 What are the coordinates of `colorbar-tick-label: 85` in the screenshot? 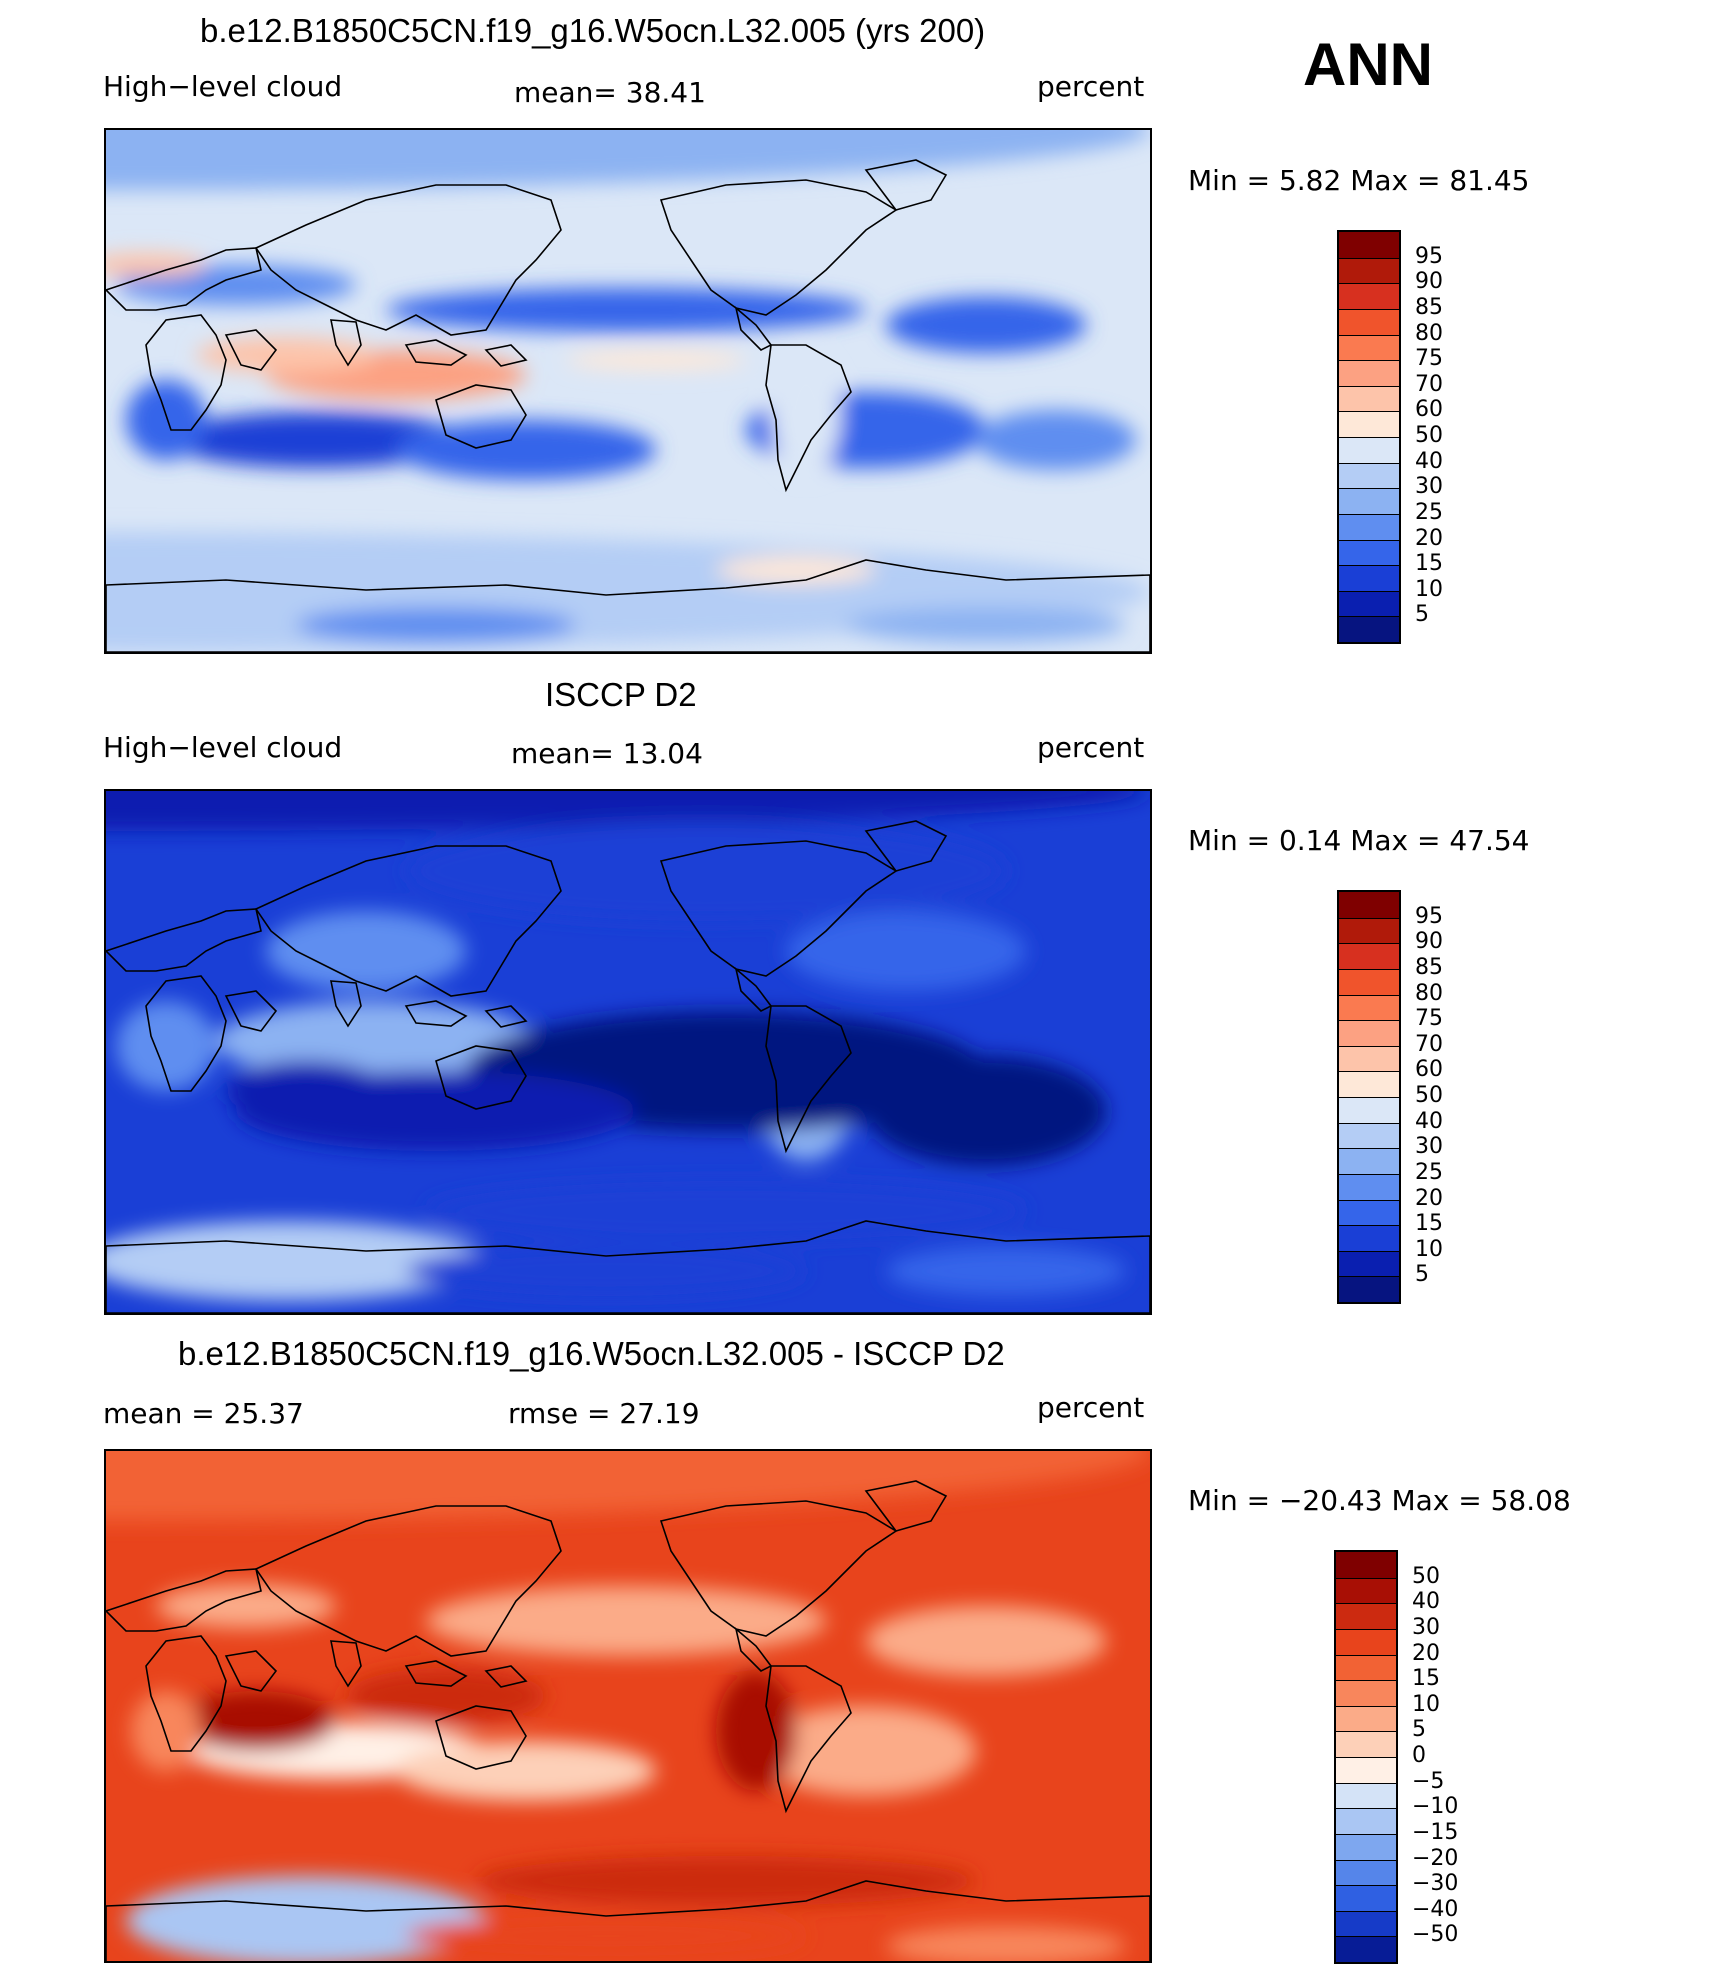 It's located at (1429, 967).